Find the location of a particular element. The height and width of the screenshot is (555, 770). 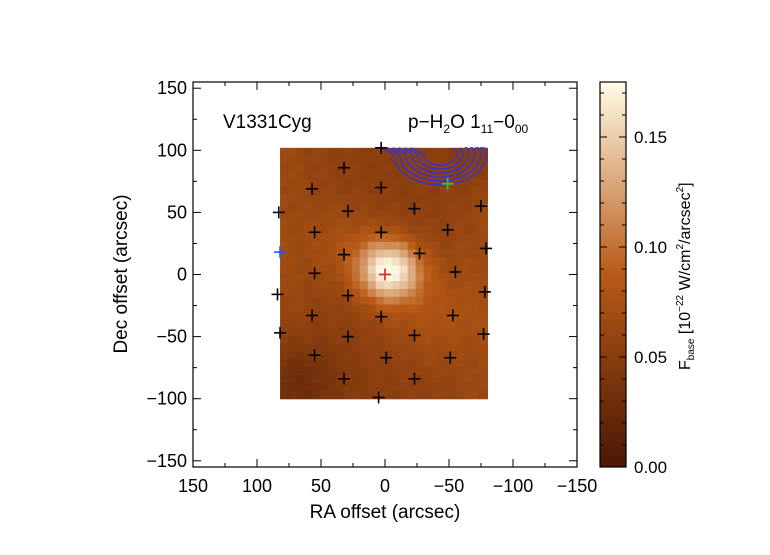

x-tick-label: 0 is located at coordinates (385, 486).